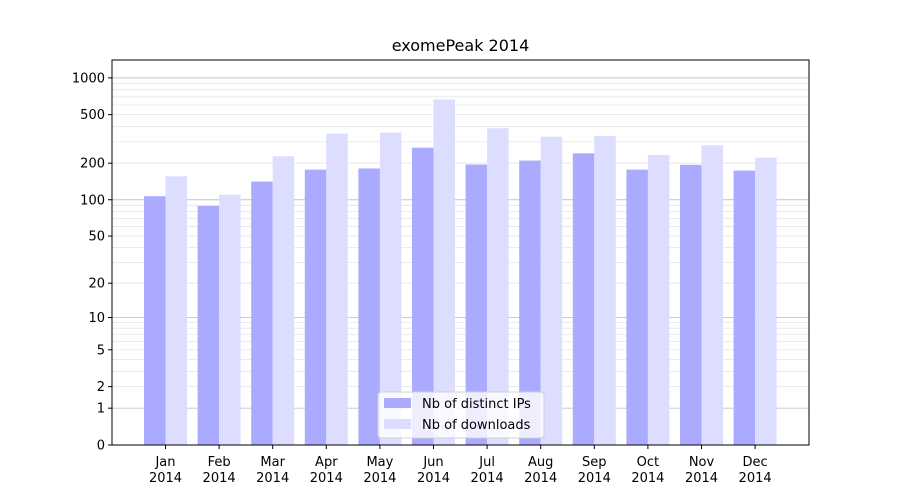  What do you see at coordinates (165, 470) in the screenshot?
I see `x-tick-label: Jan 2014` at bounding box center [165, 470].